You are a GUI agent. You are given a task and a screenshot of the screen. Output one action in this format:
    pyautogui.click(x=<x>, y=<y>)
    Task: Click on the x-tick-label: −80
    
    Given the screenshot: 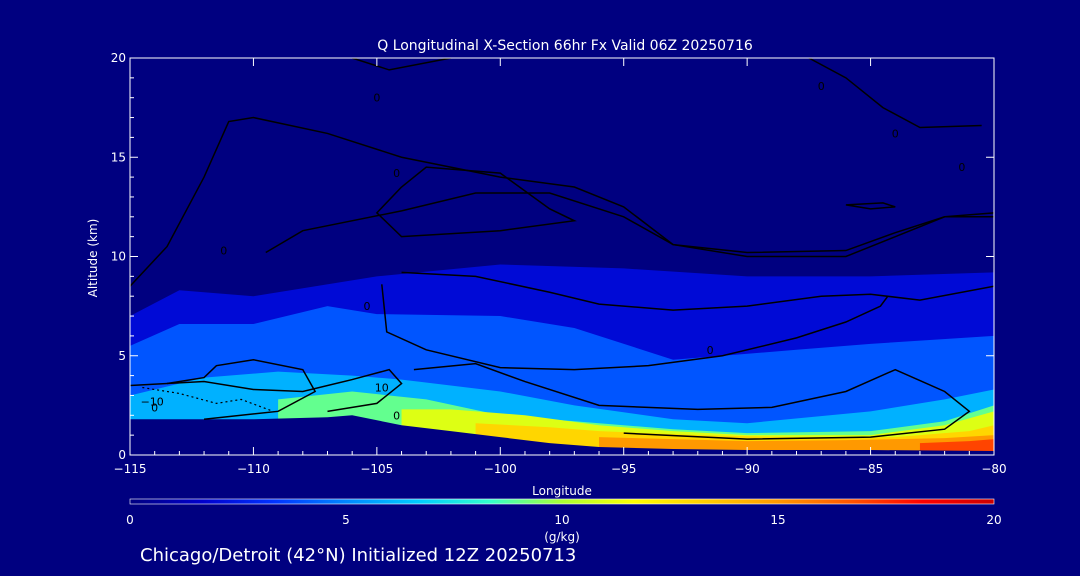 What is the action you would take?
    pyautogui.click(x=993, y=469)
    